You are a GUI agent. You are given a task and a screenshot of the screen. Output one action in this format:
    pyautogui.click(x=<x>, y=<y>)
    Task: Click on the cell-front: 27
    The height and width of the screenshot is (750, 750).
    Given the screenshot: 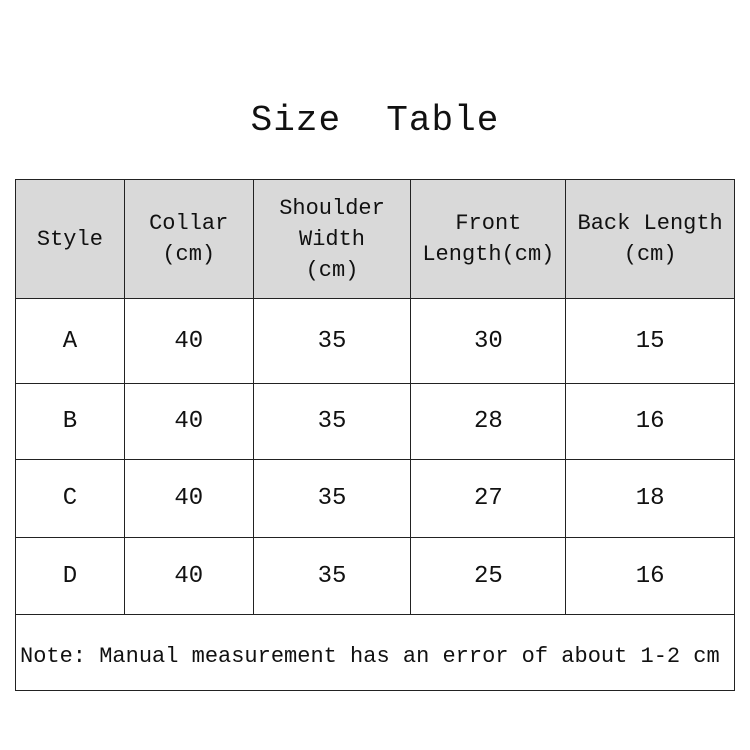 What is the action you would take?
    pyautogui.click(x=488, y=498)
    